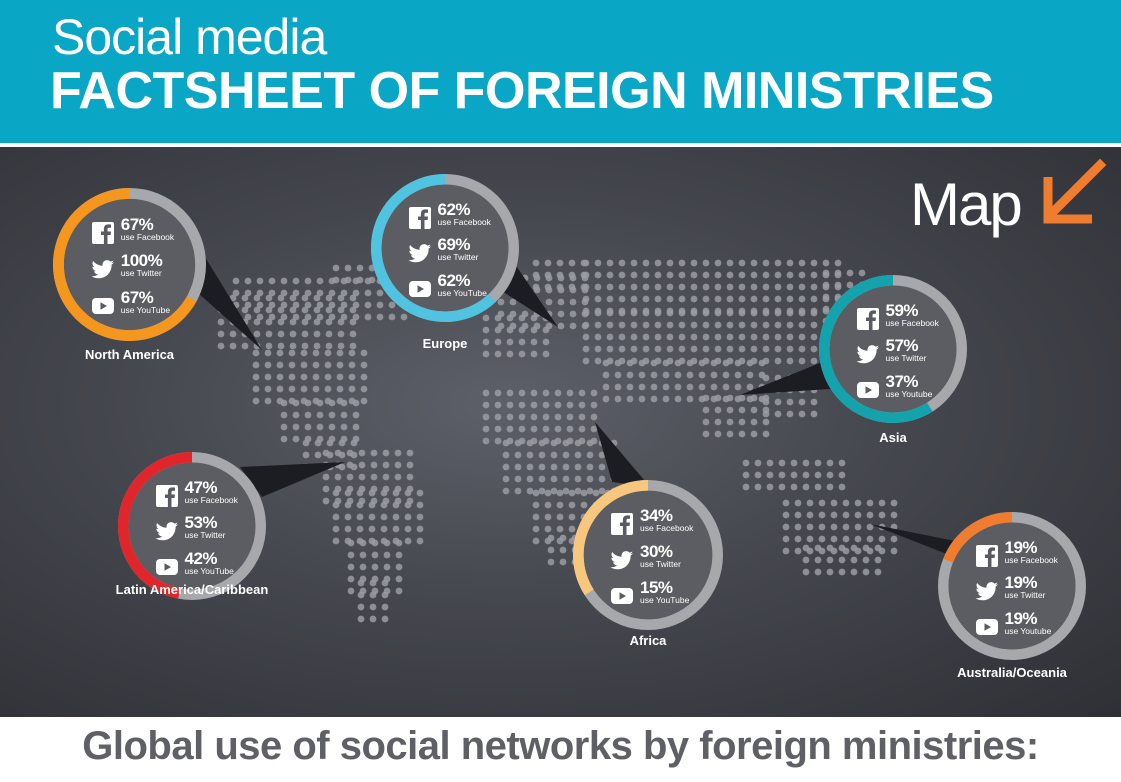 This screenshot has height=782, width=1121. What do you see at coordinates (901, 353) in the screenshot?
I see `stat-row: 57% use Twitter` at bounding box center [901, 353].